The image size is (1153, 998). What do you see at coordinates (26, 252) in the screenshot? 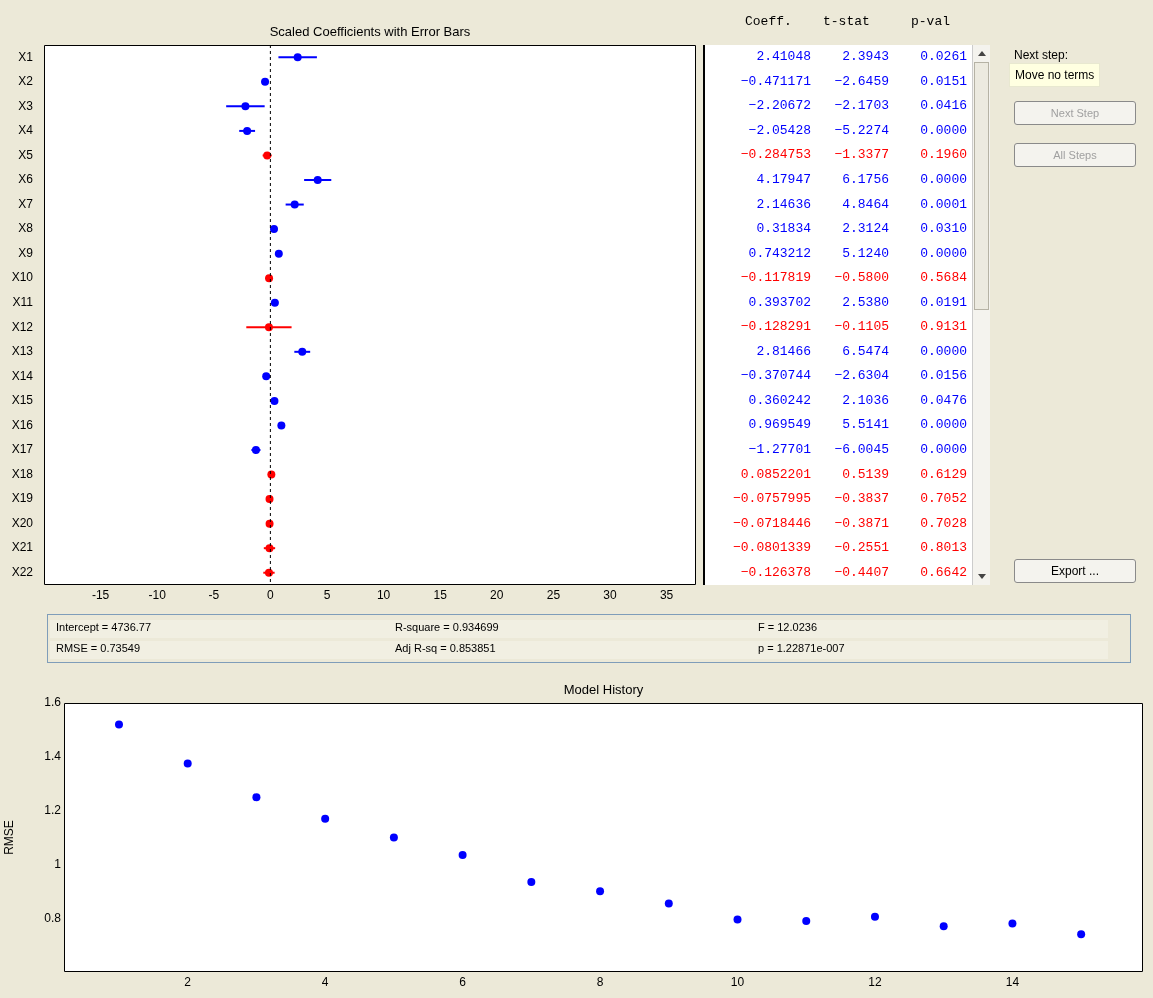
I see `y-tick-label: X9` at bounding box center [26, 252].